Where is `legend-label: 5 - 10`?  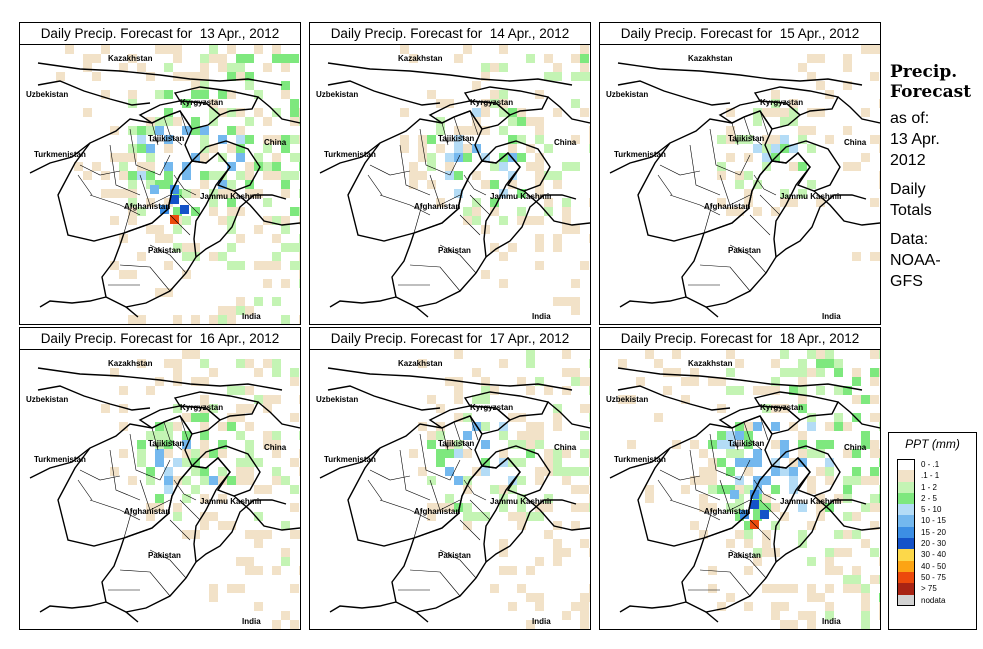
legend-label: 5 - 10 is located at coordinates (931, 510).